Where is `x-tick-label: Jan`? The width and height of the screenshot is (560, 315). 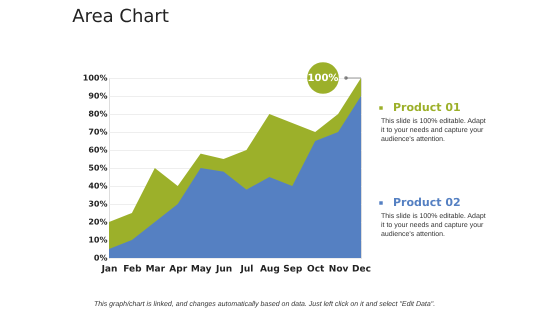 x-tick-label: Jan is located at coordinates (109, 269).